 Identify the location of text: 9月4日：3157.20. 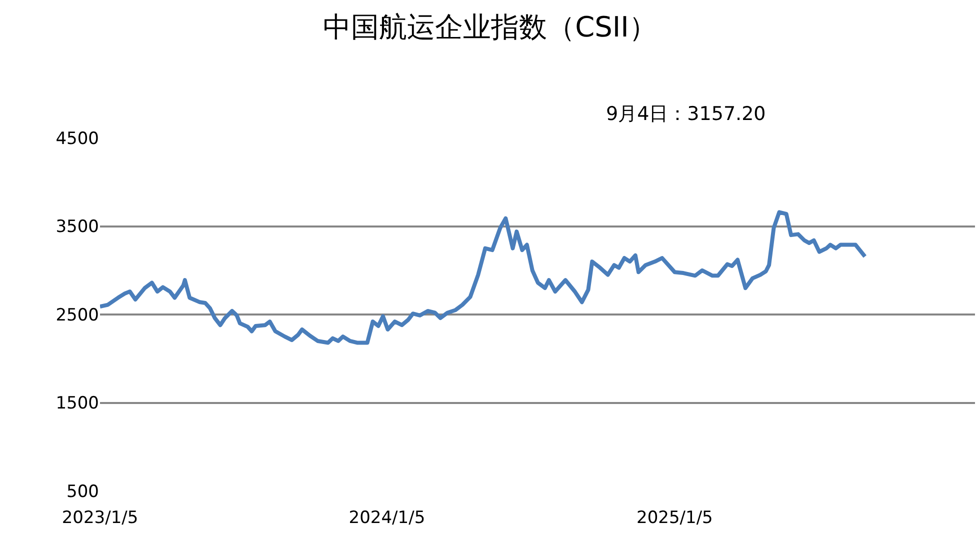
(686, 114).